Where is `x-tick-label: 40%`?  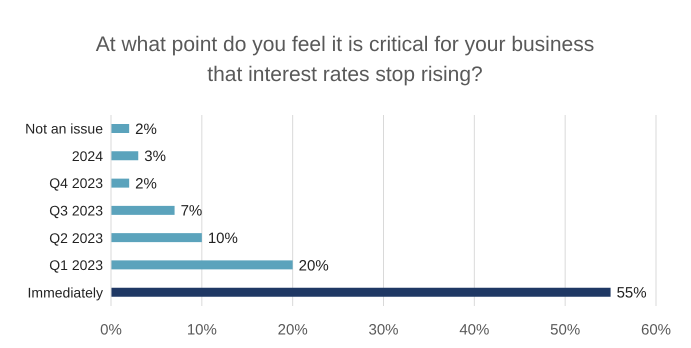 x-tick-label: 40% is located at coordinates (474, 330).